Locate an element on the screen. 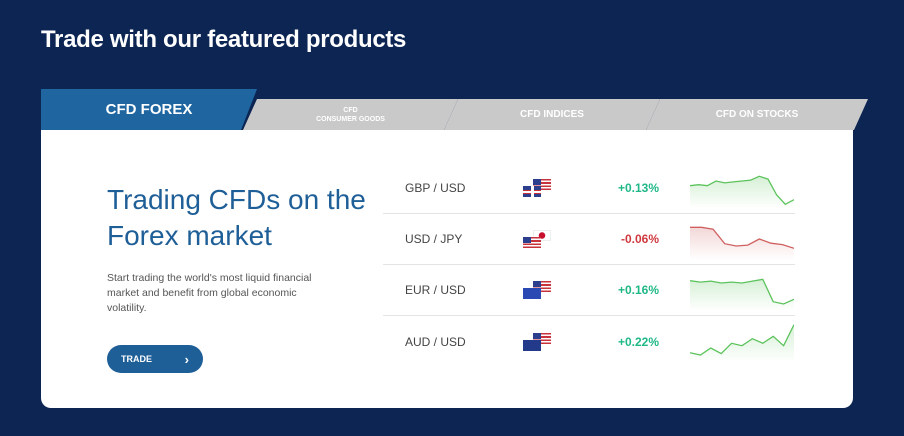 This screenshot has width=904, height=436. pair-name: EUR / USD is located at coordinates (435, 290).